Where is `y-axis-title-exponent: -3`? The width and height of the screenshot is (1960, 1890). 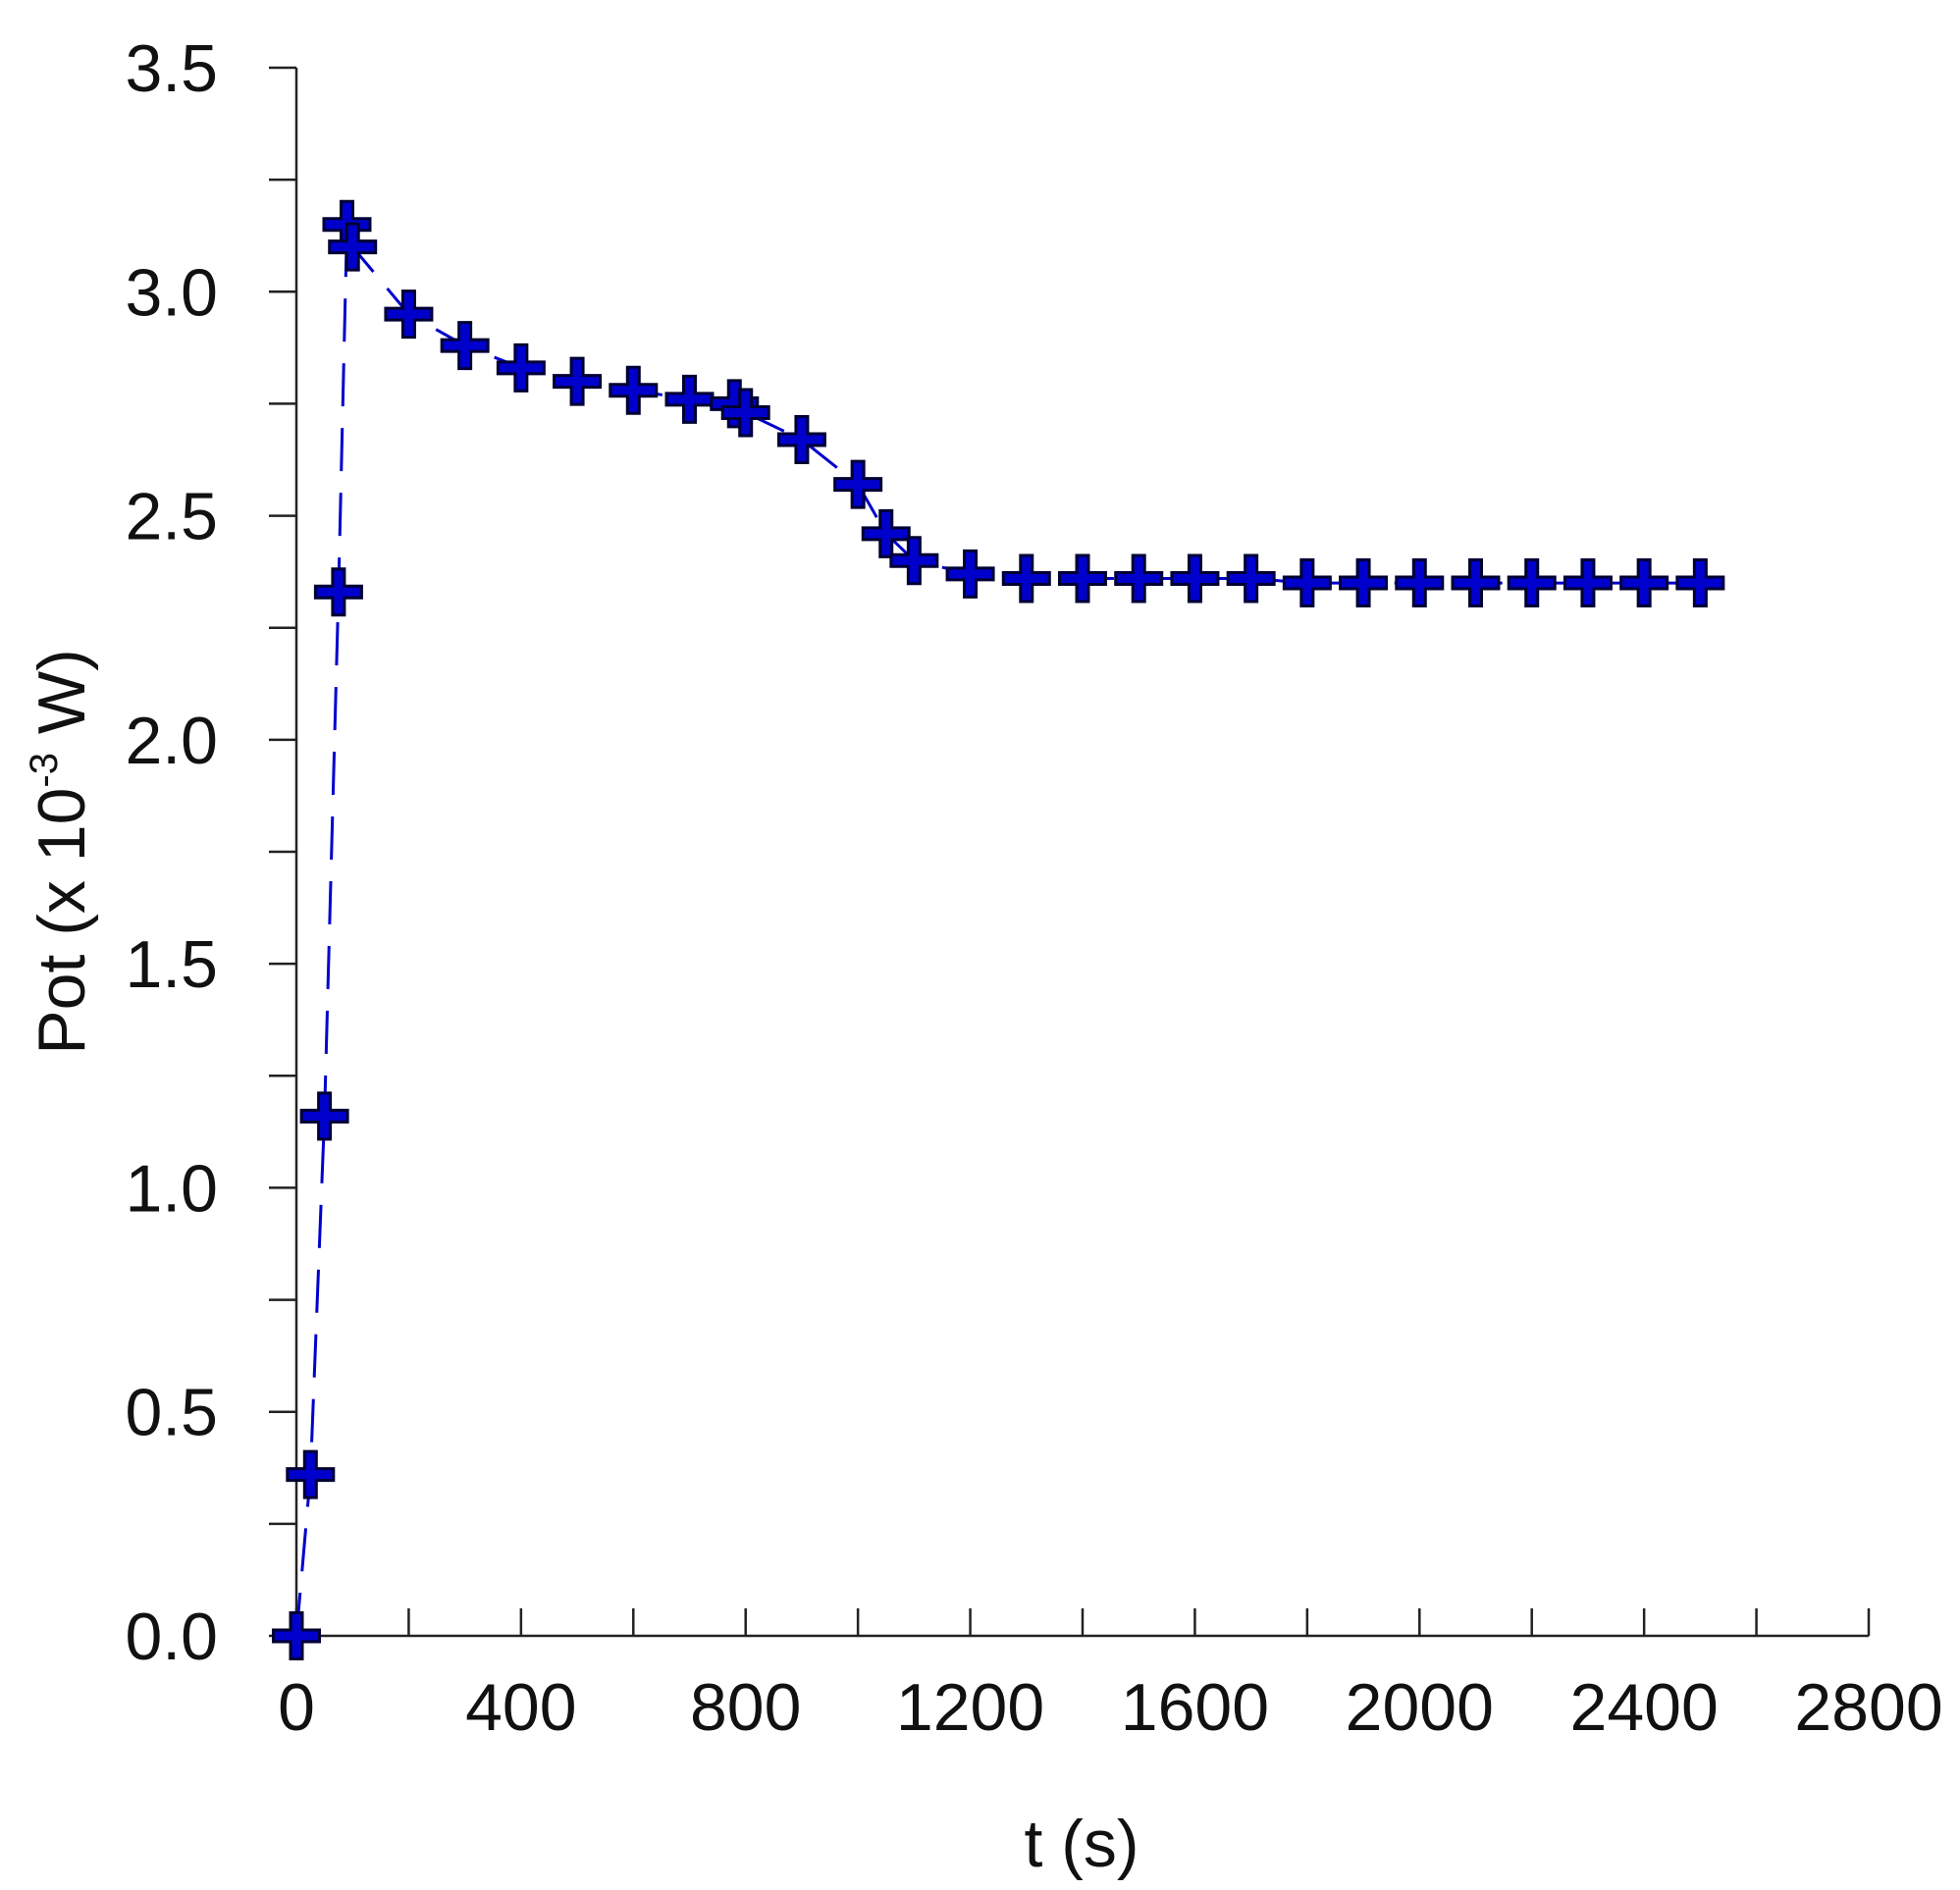
y-axis-title-exponent: -3 is located at coordinates (45, 770).